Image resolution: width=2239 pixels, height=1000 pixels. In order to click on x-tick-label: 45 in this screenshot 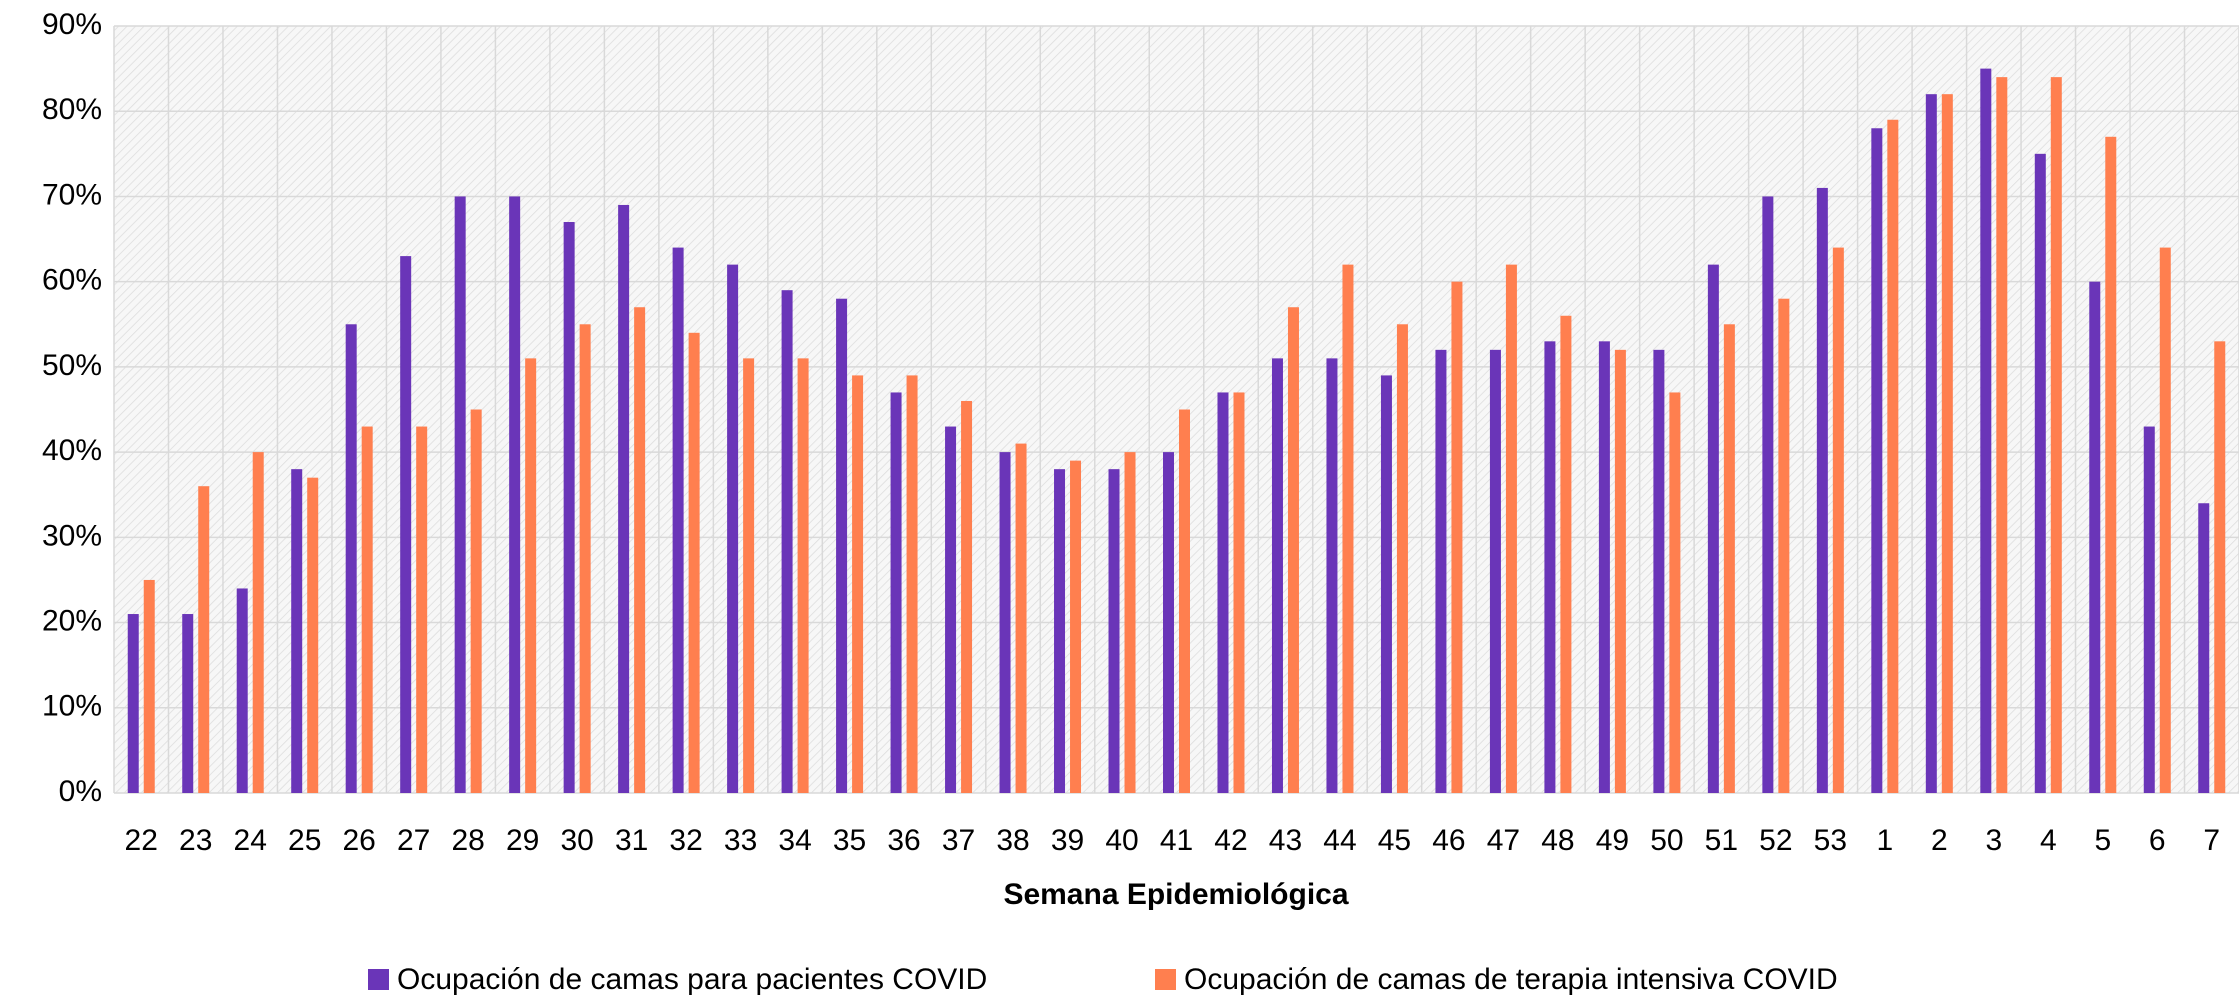, I will do `click(1394, 840)`.